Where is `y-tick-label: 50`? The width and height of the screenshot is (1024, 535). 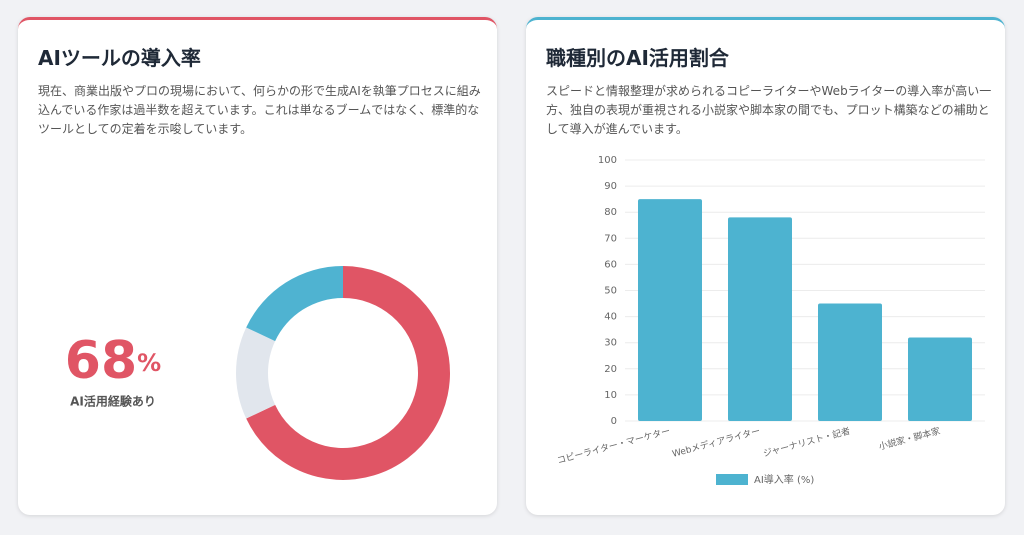
y-tick-label: 50 is located at coordinates (610, 291).